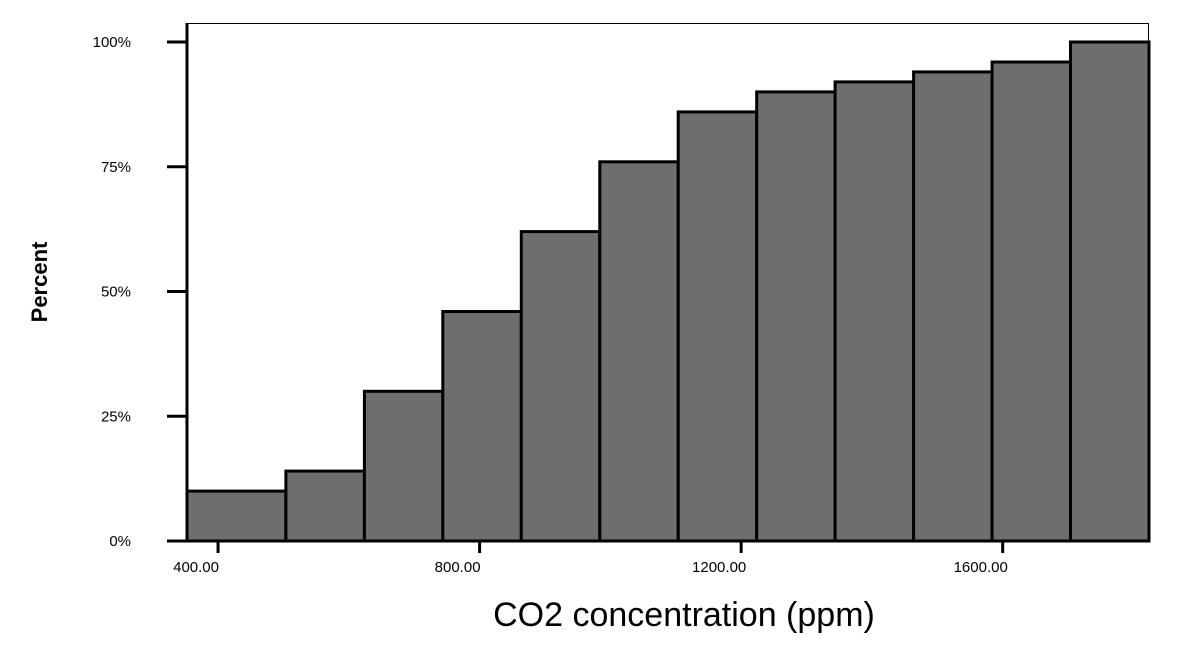  Describe the element at coordinates (458, 567) in the screenshot. I see `x-tick-label: 800.00` at that location.